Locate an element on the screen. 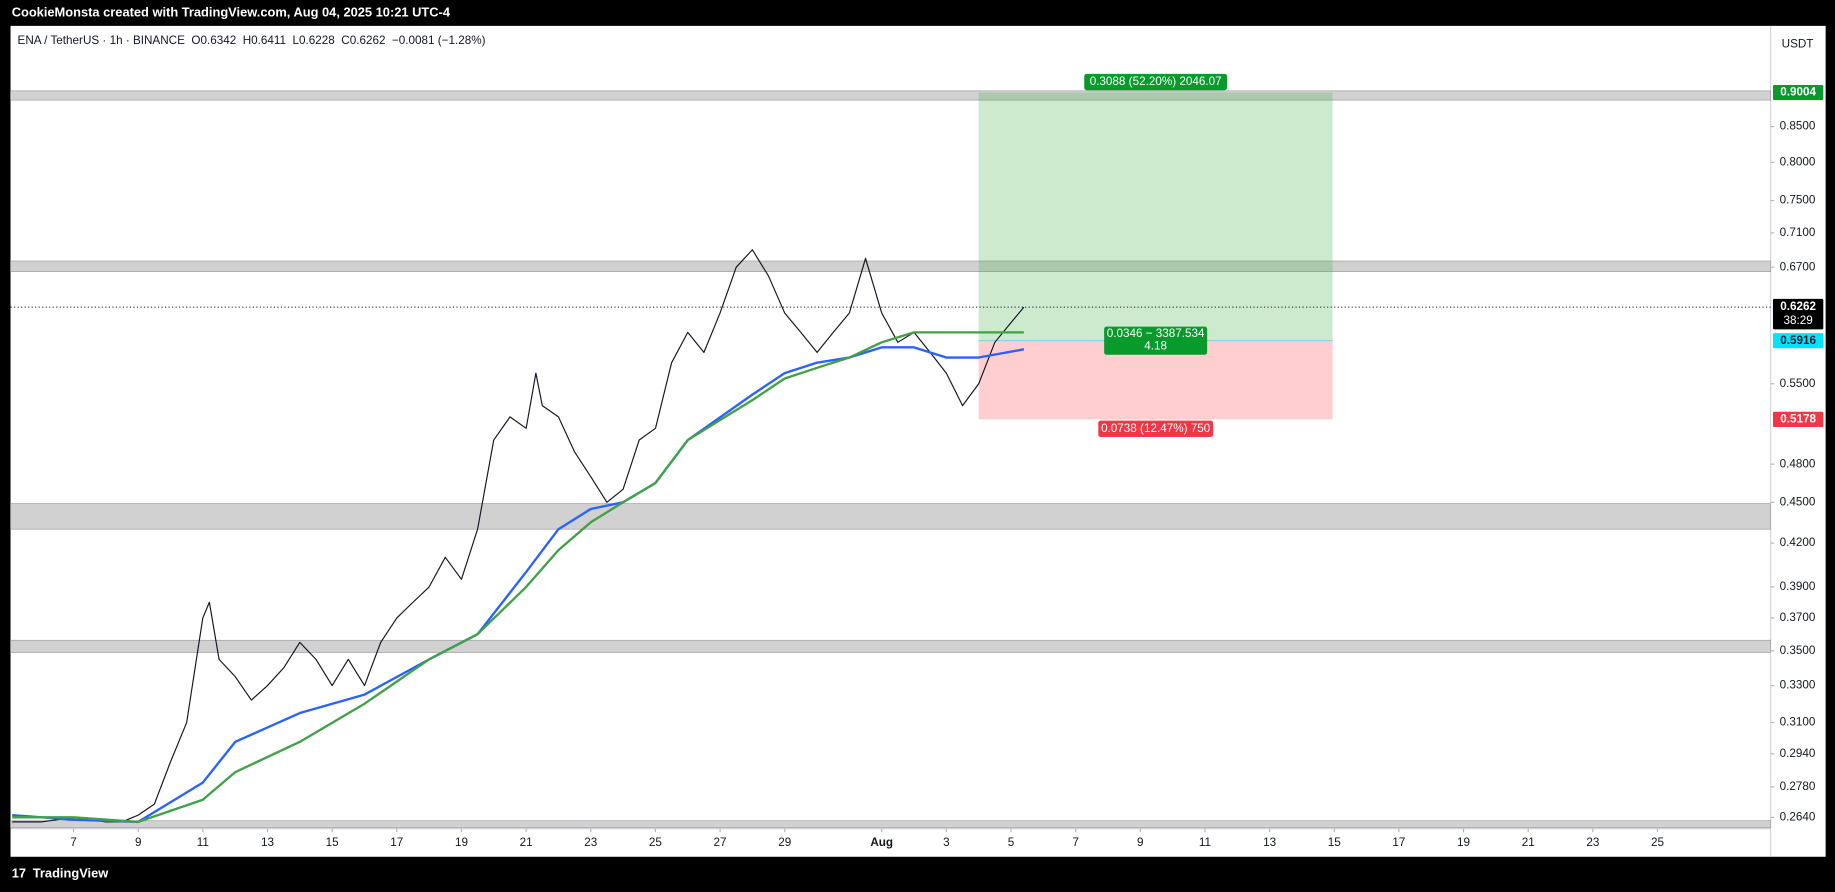 The height and width of the screenshot is (892, 1835). x-tick-label: 3 is located at coordinates (946, 842).